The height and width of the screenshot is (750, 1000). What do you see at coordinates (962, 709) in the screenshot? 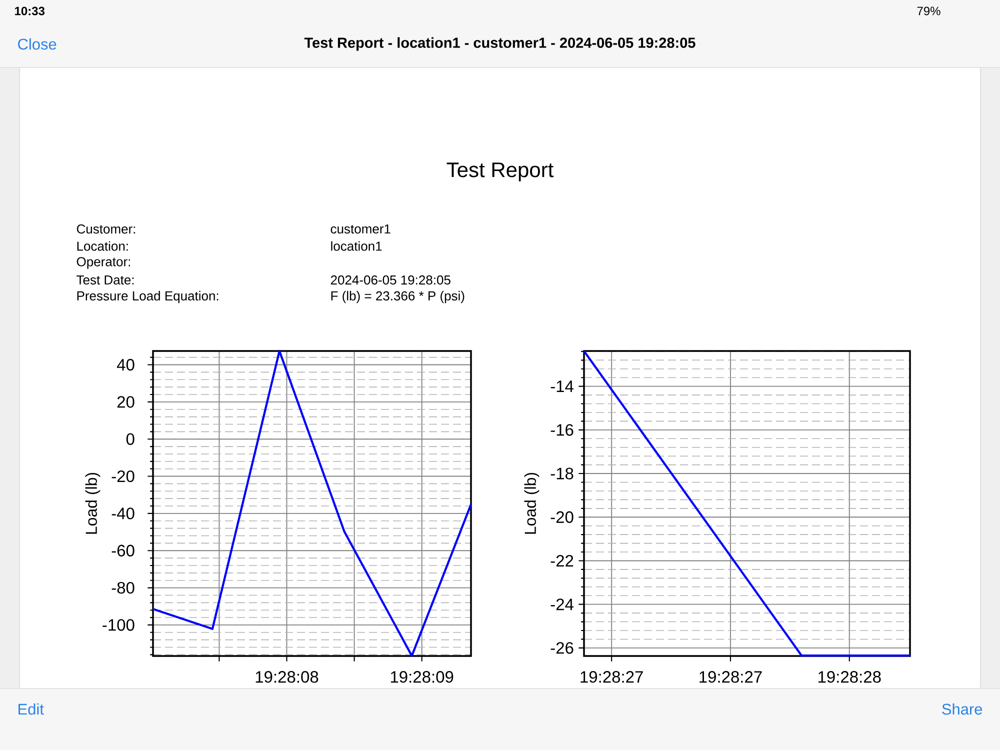
I see `text: Share` at bounding box center [962, 709].